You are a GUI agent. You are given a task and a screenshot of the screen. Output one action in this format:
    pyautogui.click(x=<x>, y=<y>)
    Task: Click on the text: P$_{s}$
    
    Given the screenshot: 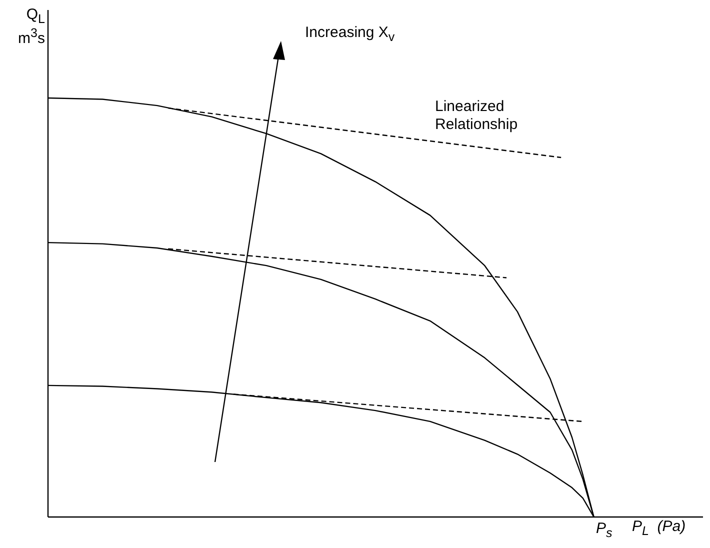 What is the action you would take?
    pyautogui.click(x=604, y=530)
    